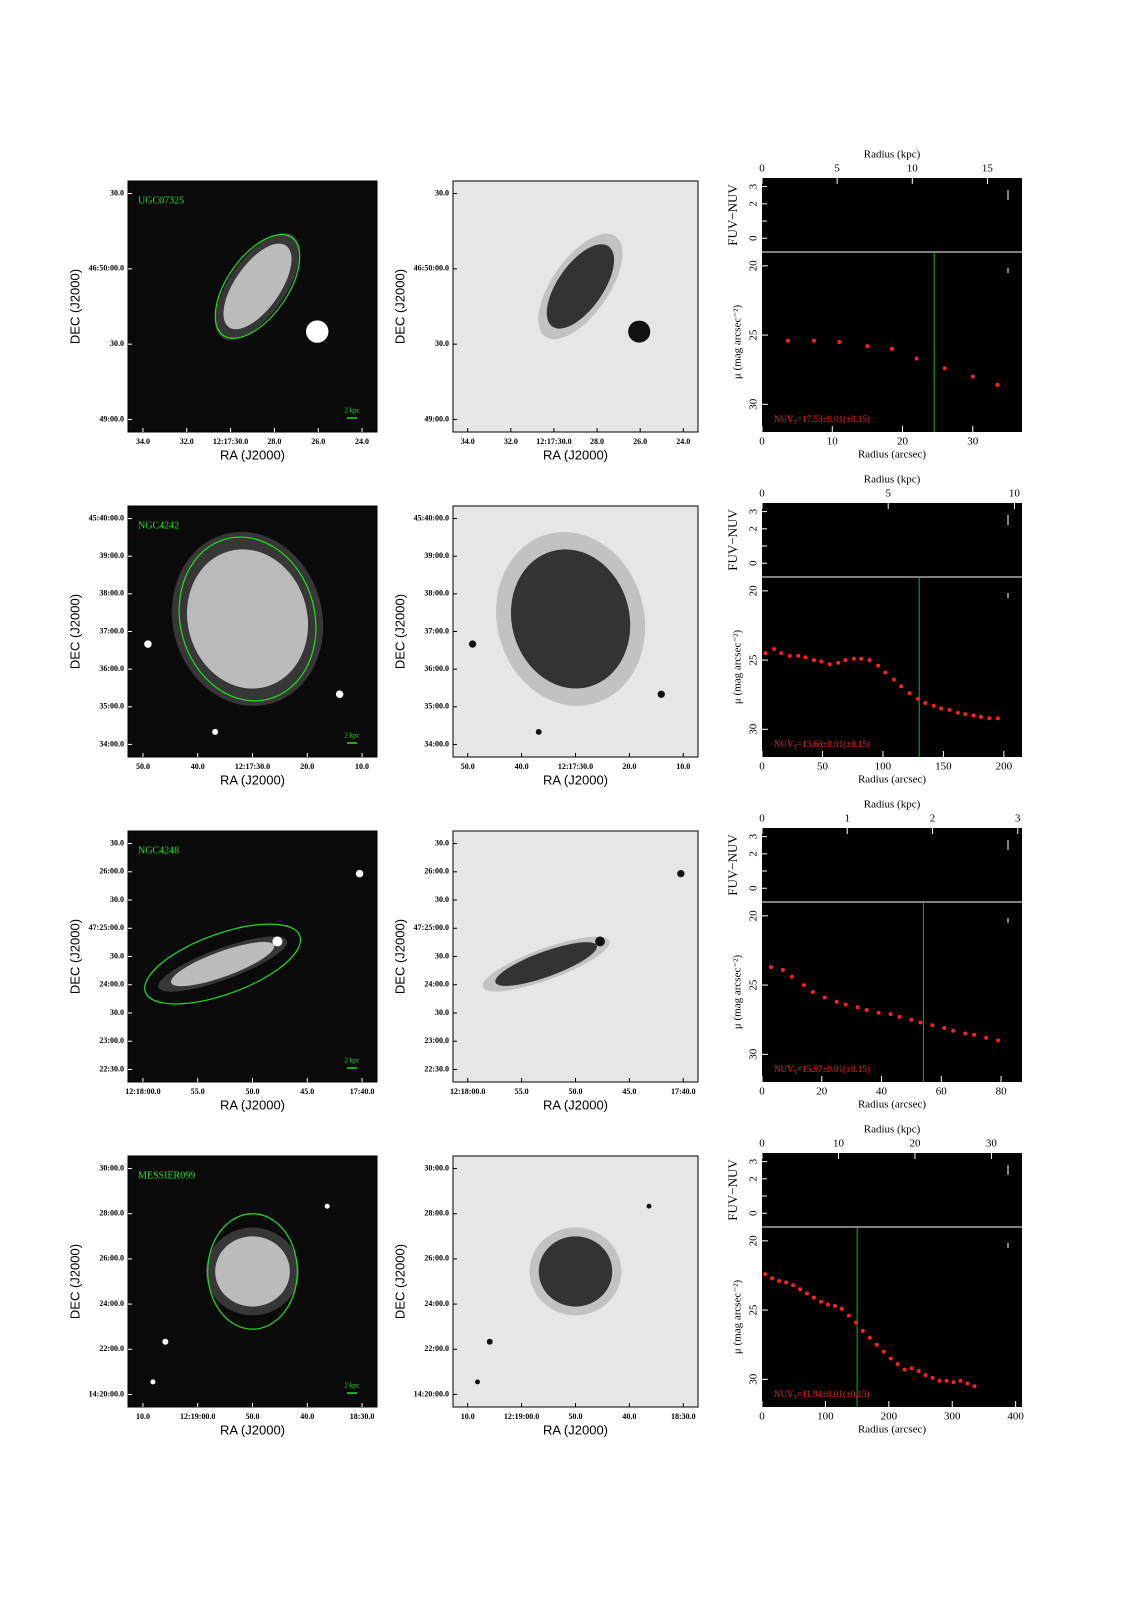 The width and height of the screenshot is (1131, 1600). What do you see at coordinates (197, 1416) in the screenshot?
I see `x-tick-label: 12:19:00.0` at bounding box center [197, 1416].